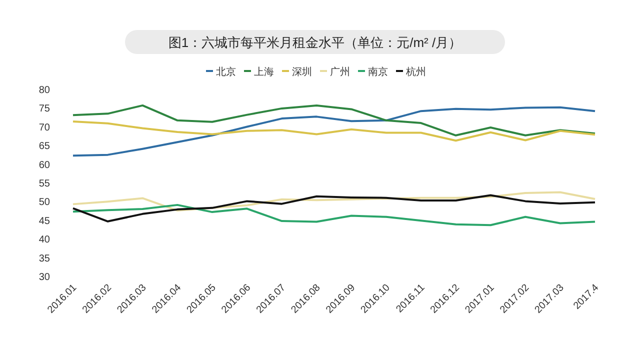 The width and height of the screenshot is (640, 360). Describe the element at coordinates (226, 72) in the screenshot. I see `legend-label: 北京` at that location.